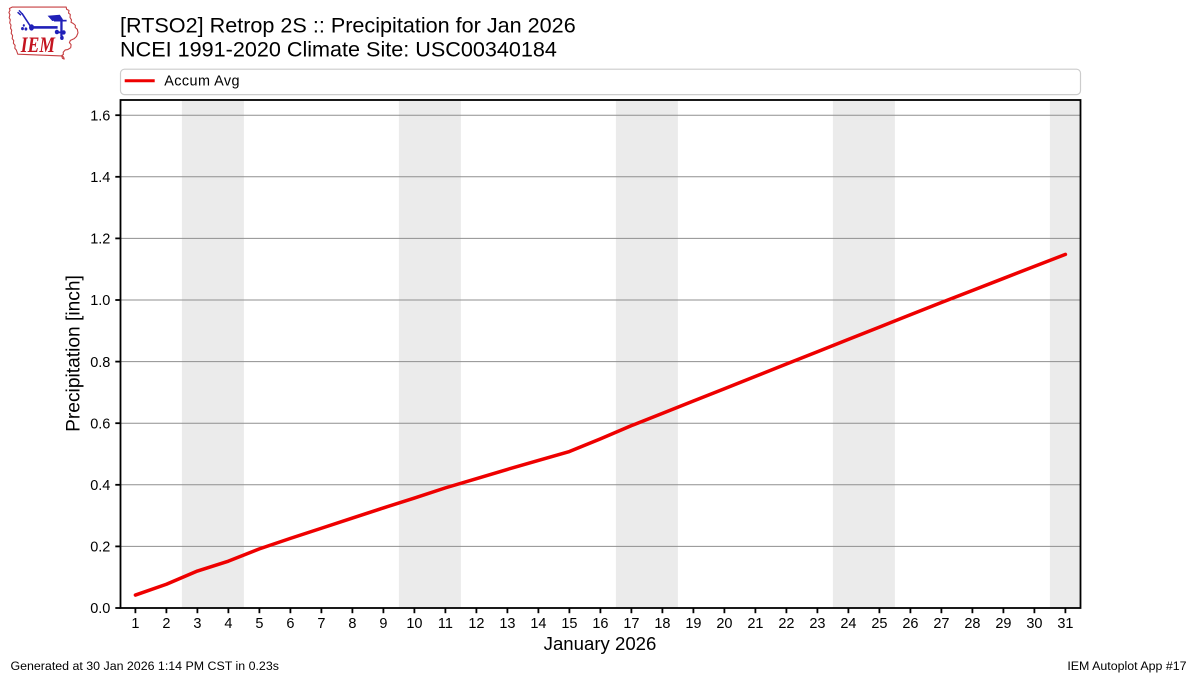  What do you see at coordinates (259, 624) in the screenshot?
I see `svg-text: 5` at bounding box center [259, 624].